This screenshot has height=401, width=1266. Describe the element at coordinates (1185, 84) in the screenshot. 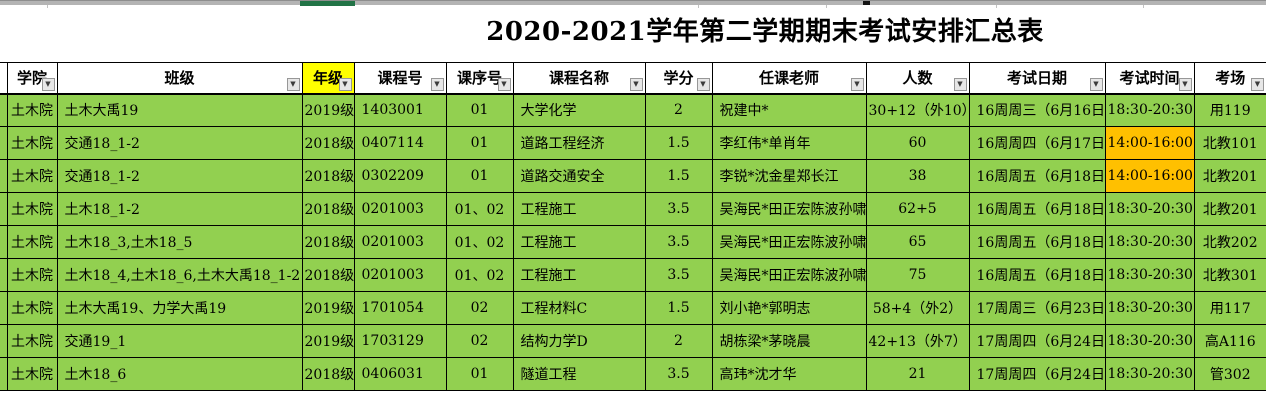

I see `filter-dropdown-button-exam_time: ▼` at that location.